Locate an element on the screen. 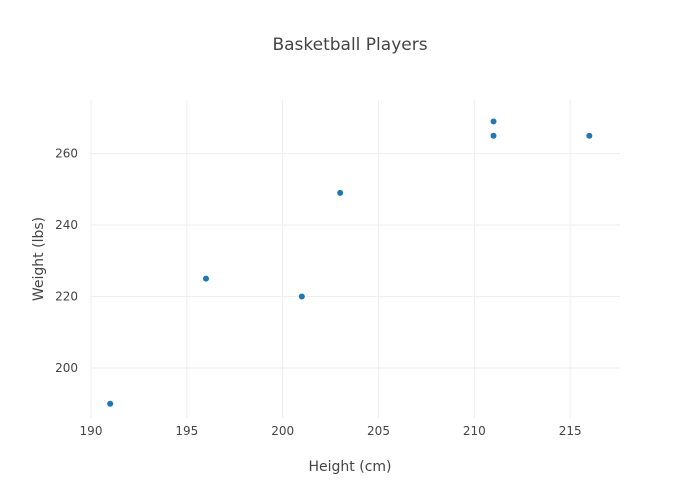 This screenshot has width=700, height=500. chart-title: Basketball Players is located at coordinates (349, 45).